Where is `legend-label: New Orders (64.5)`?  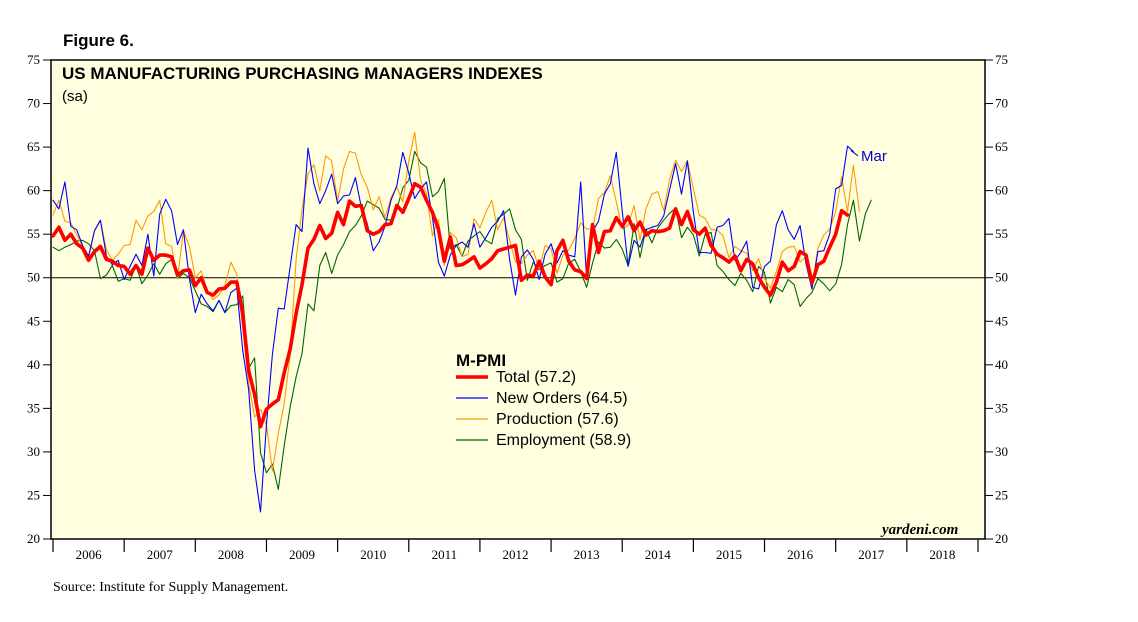
legend-label: New Orders (64.5) is located at coordinates (562, 398).